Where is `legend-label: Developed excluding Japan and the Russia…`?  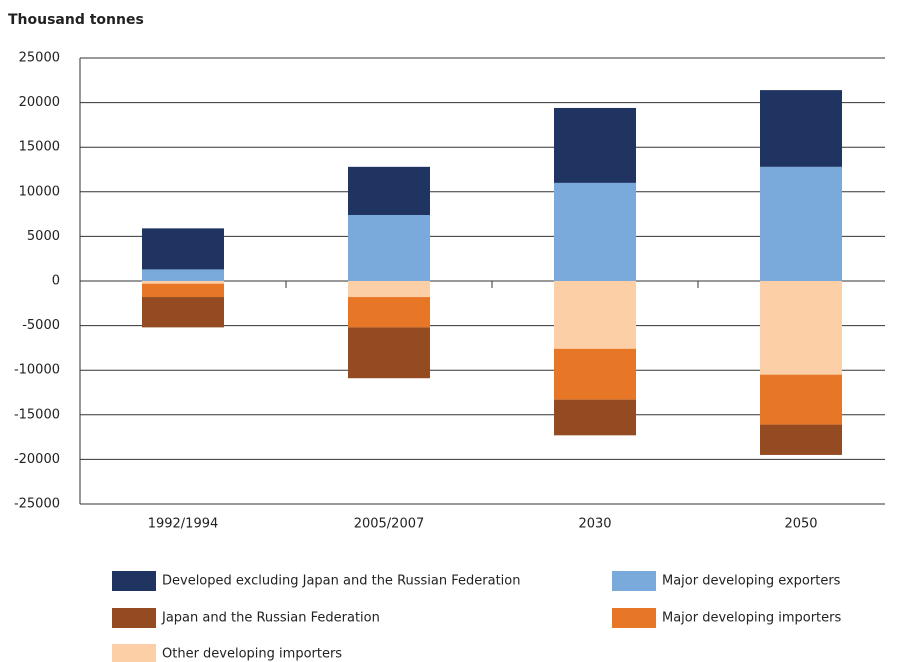 legend-label: Developed excluding Japan and the Russia… is located at coordinates (341, 581).